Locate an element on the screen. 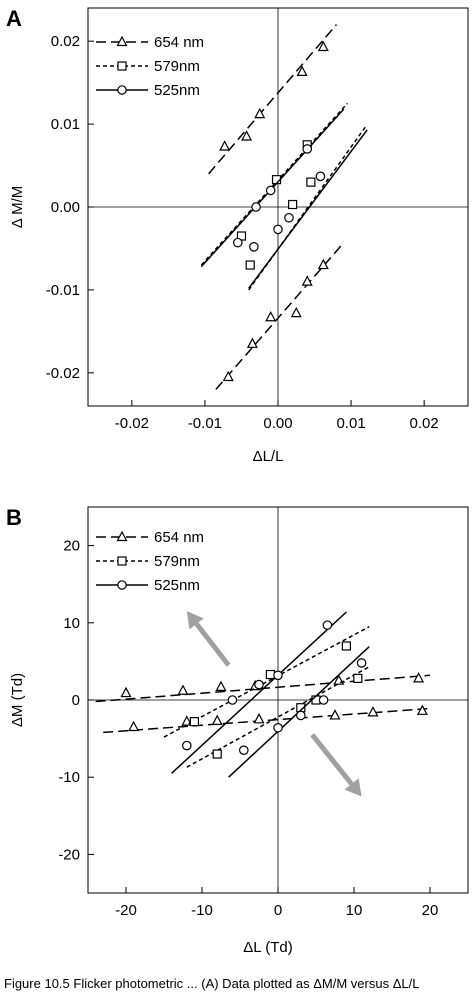 This screenshot has width=474, height=997. y-tick-label: -0.01 is located at coordinates (63, 290).